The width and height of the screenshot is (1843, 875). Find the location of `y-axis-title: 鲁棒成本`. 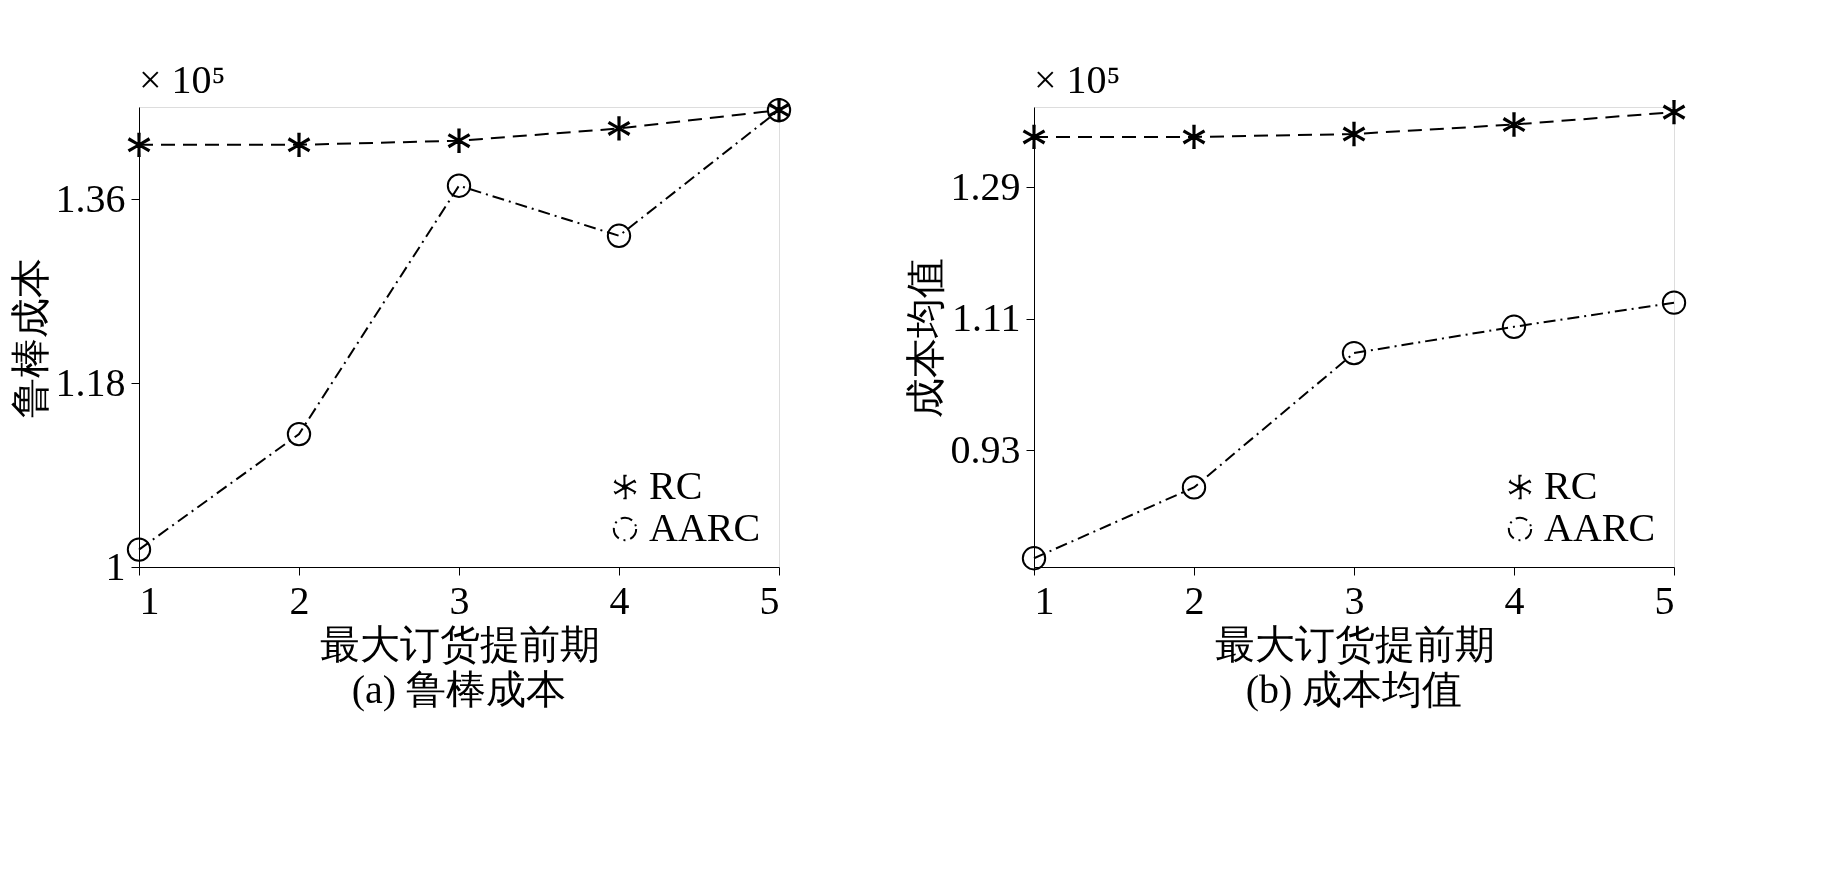

y-axis-title: 鲁棒成本 is located at coordinates (30, 337).